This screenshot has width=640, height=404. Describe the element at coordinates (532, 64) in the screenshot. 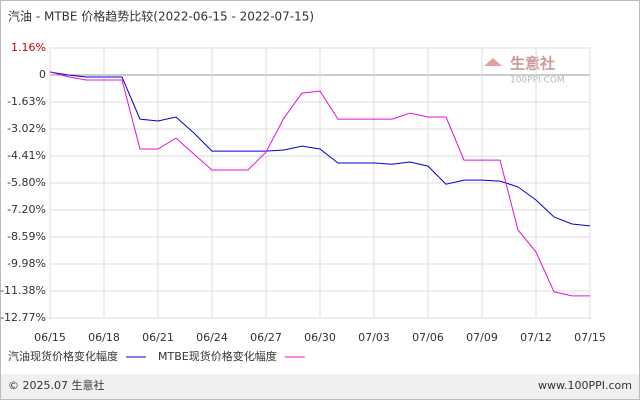

I see `watermark-name: 生意社` at that location.